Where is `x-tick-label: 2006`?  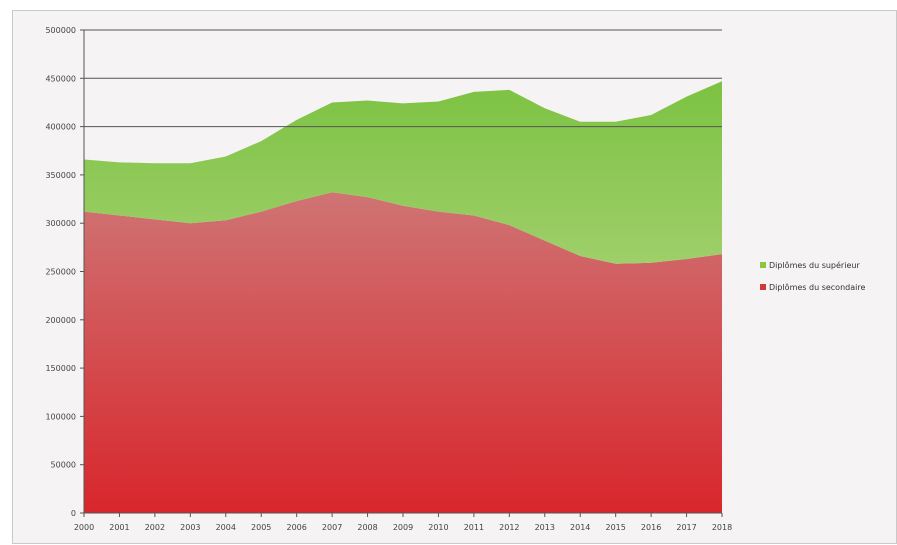
x-tick-label: 2006 is located at coordinates (296, 527).